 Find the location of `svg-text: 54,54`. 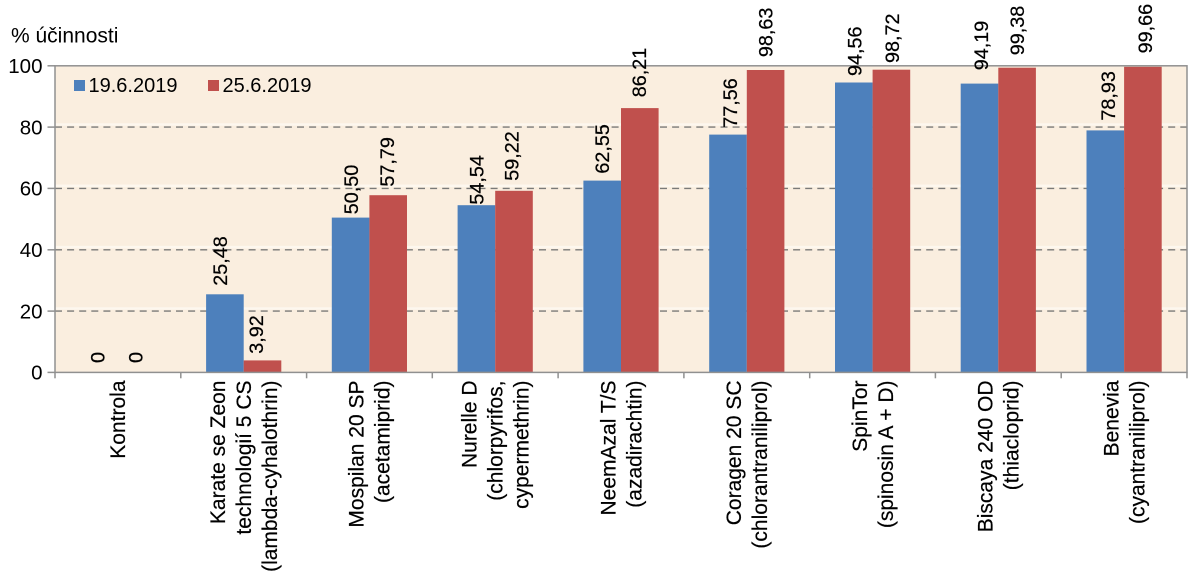

svg-text: 54,54 is located at coordinates (478, 180).